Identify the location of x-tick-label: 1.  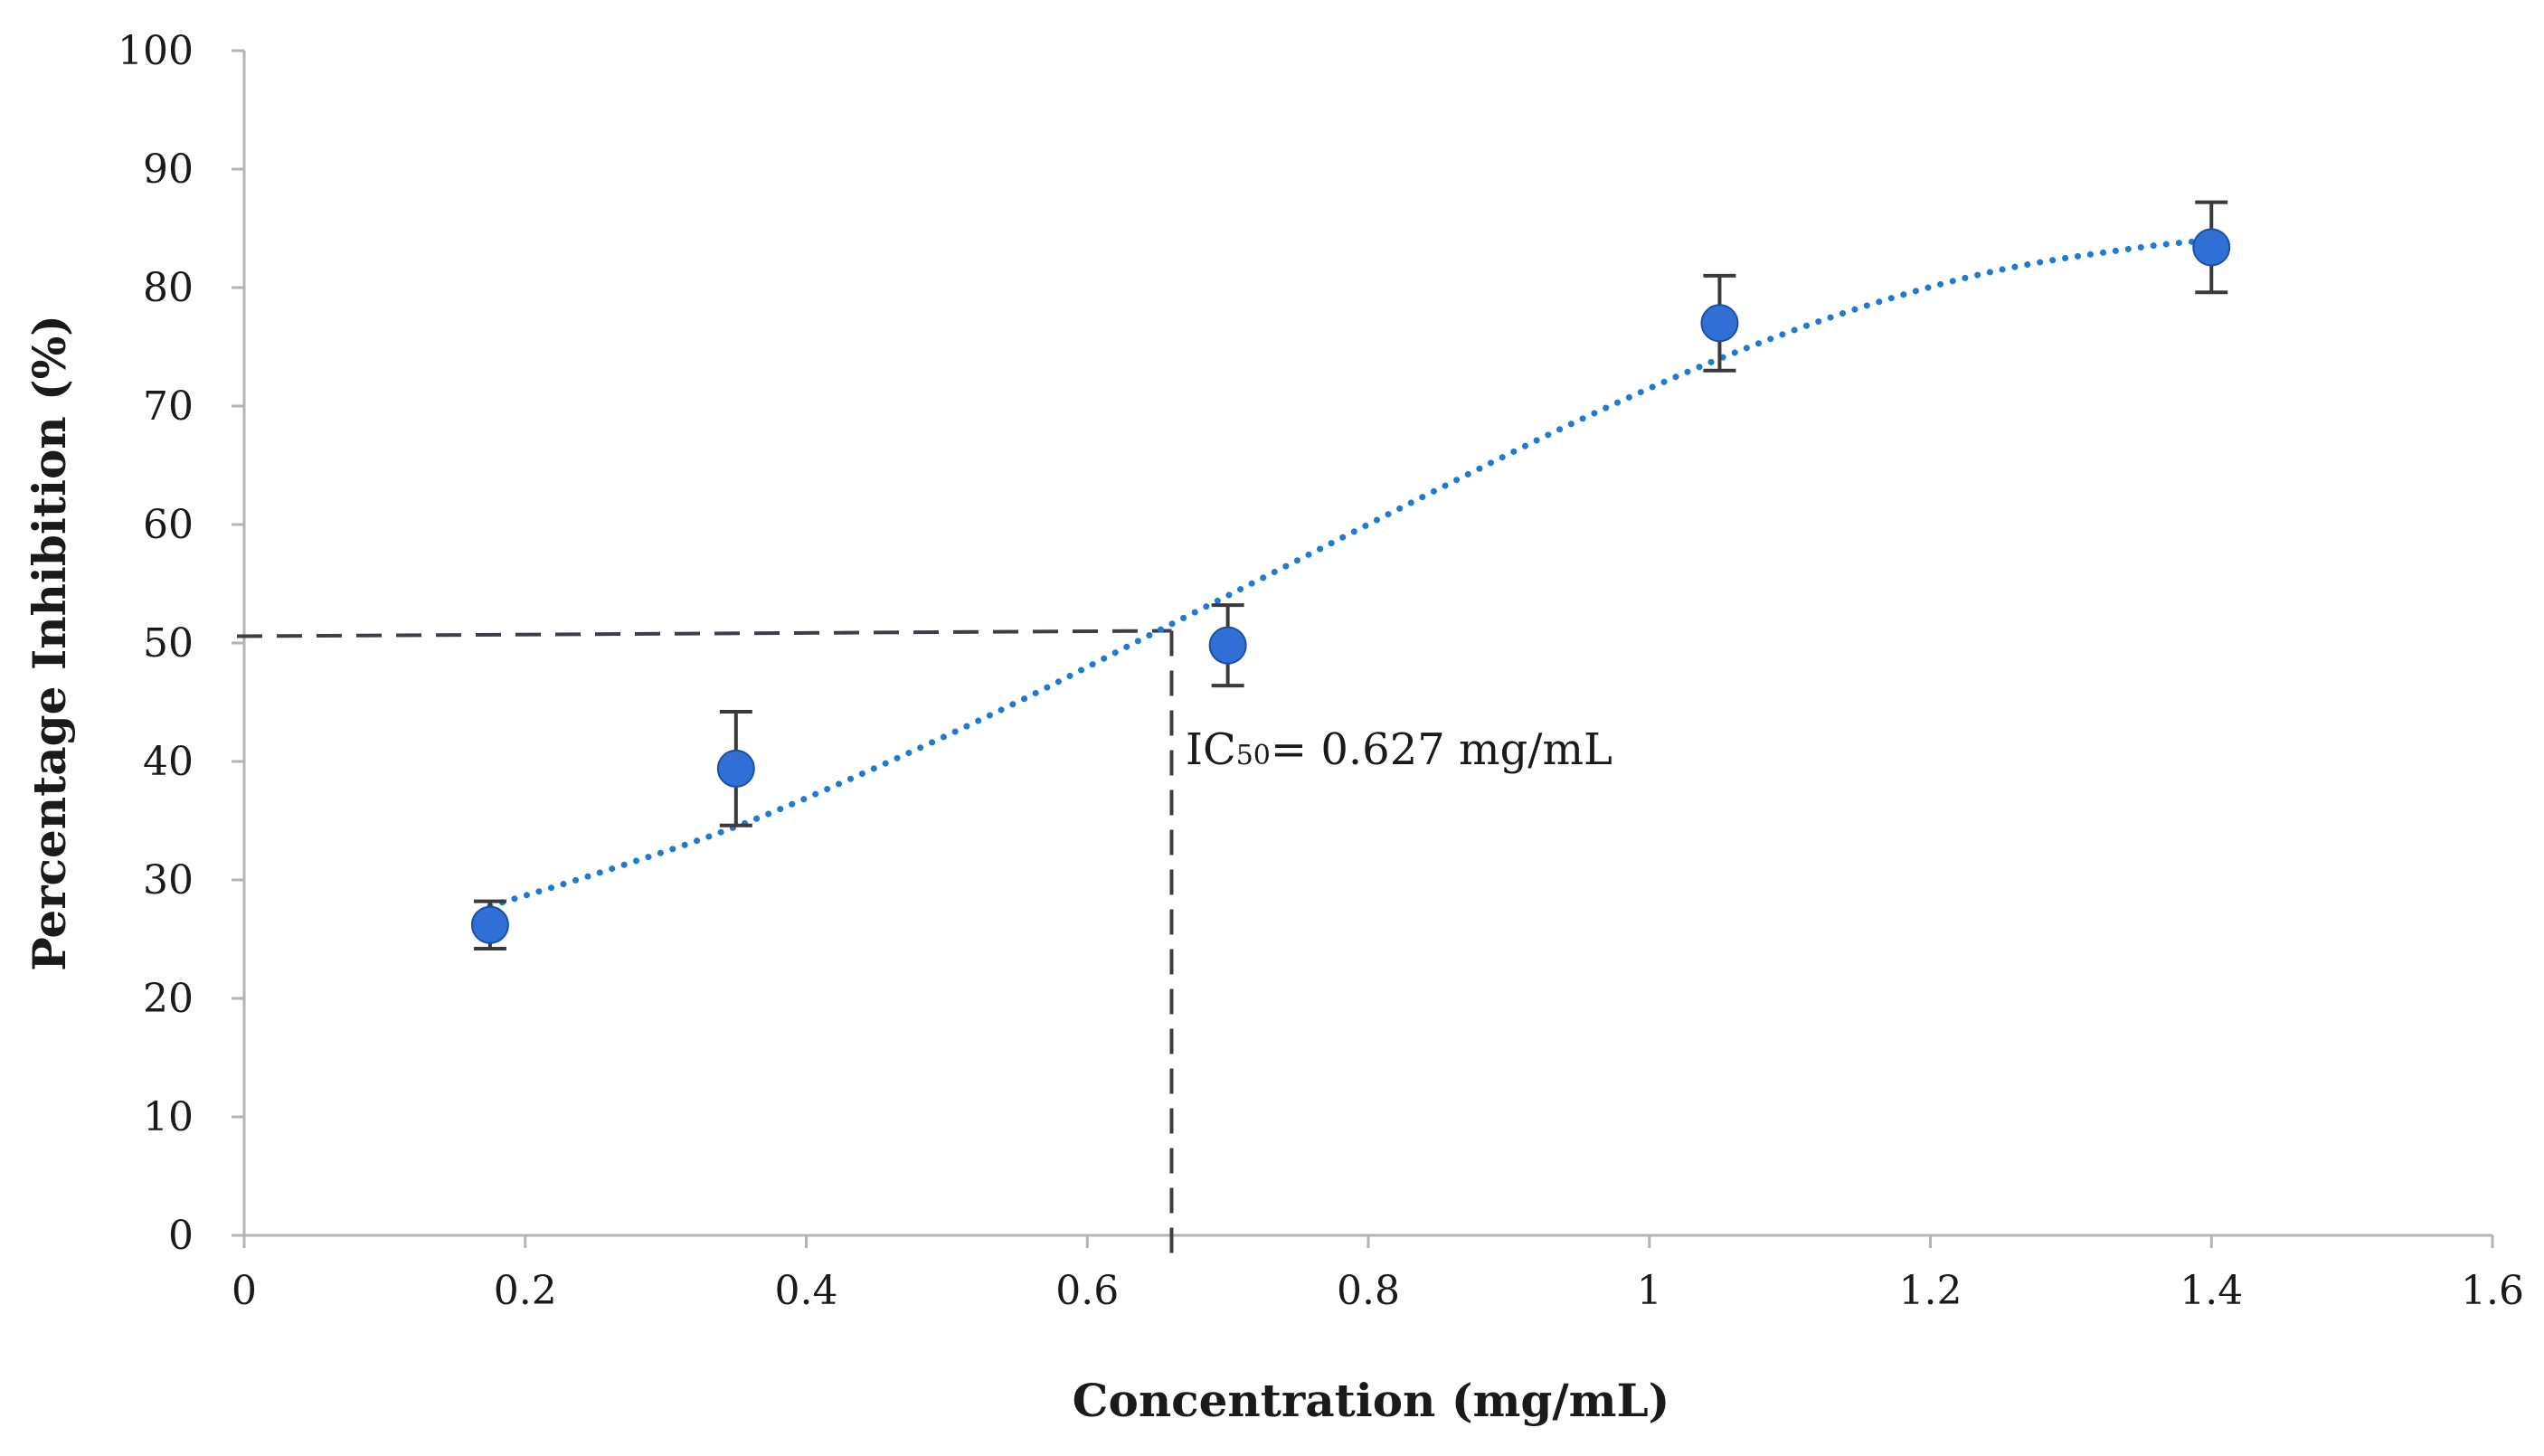
(1649, 1291).